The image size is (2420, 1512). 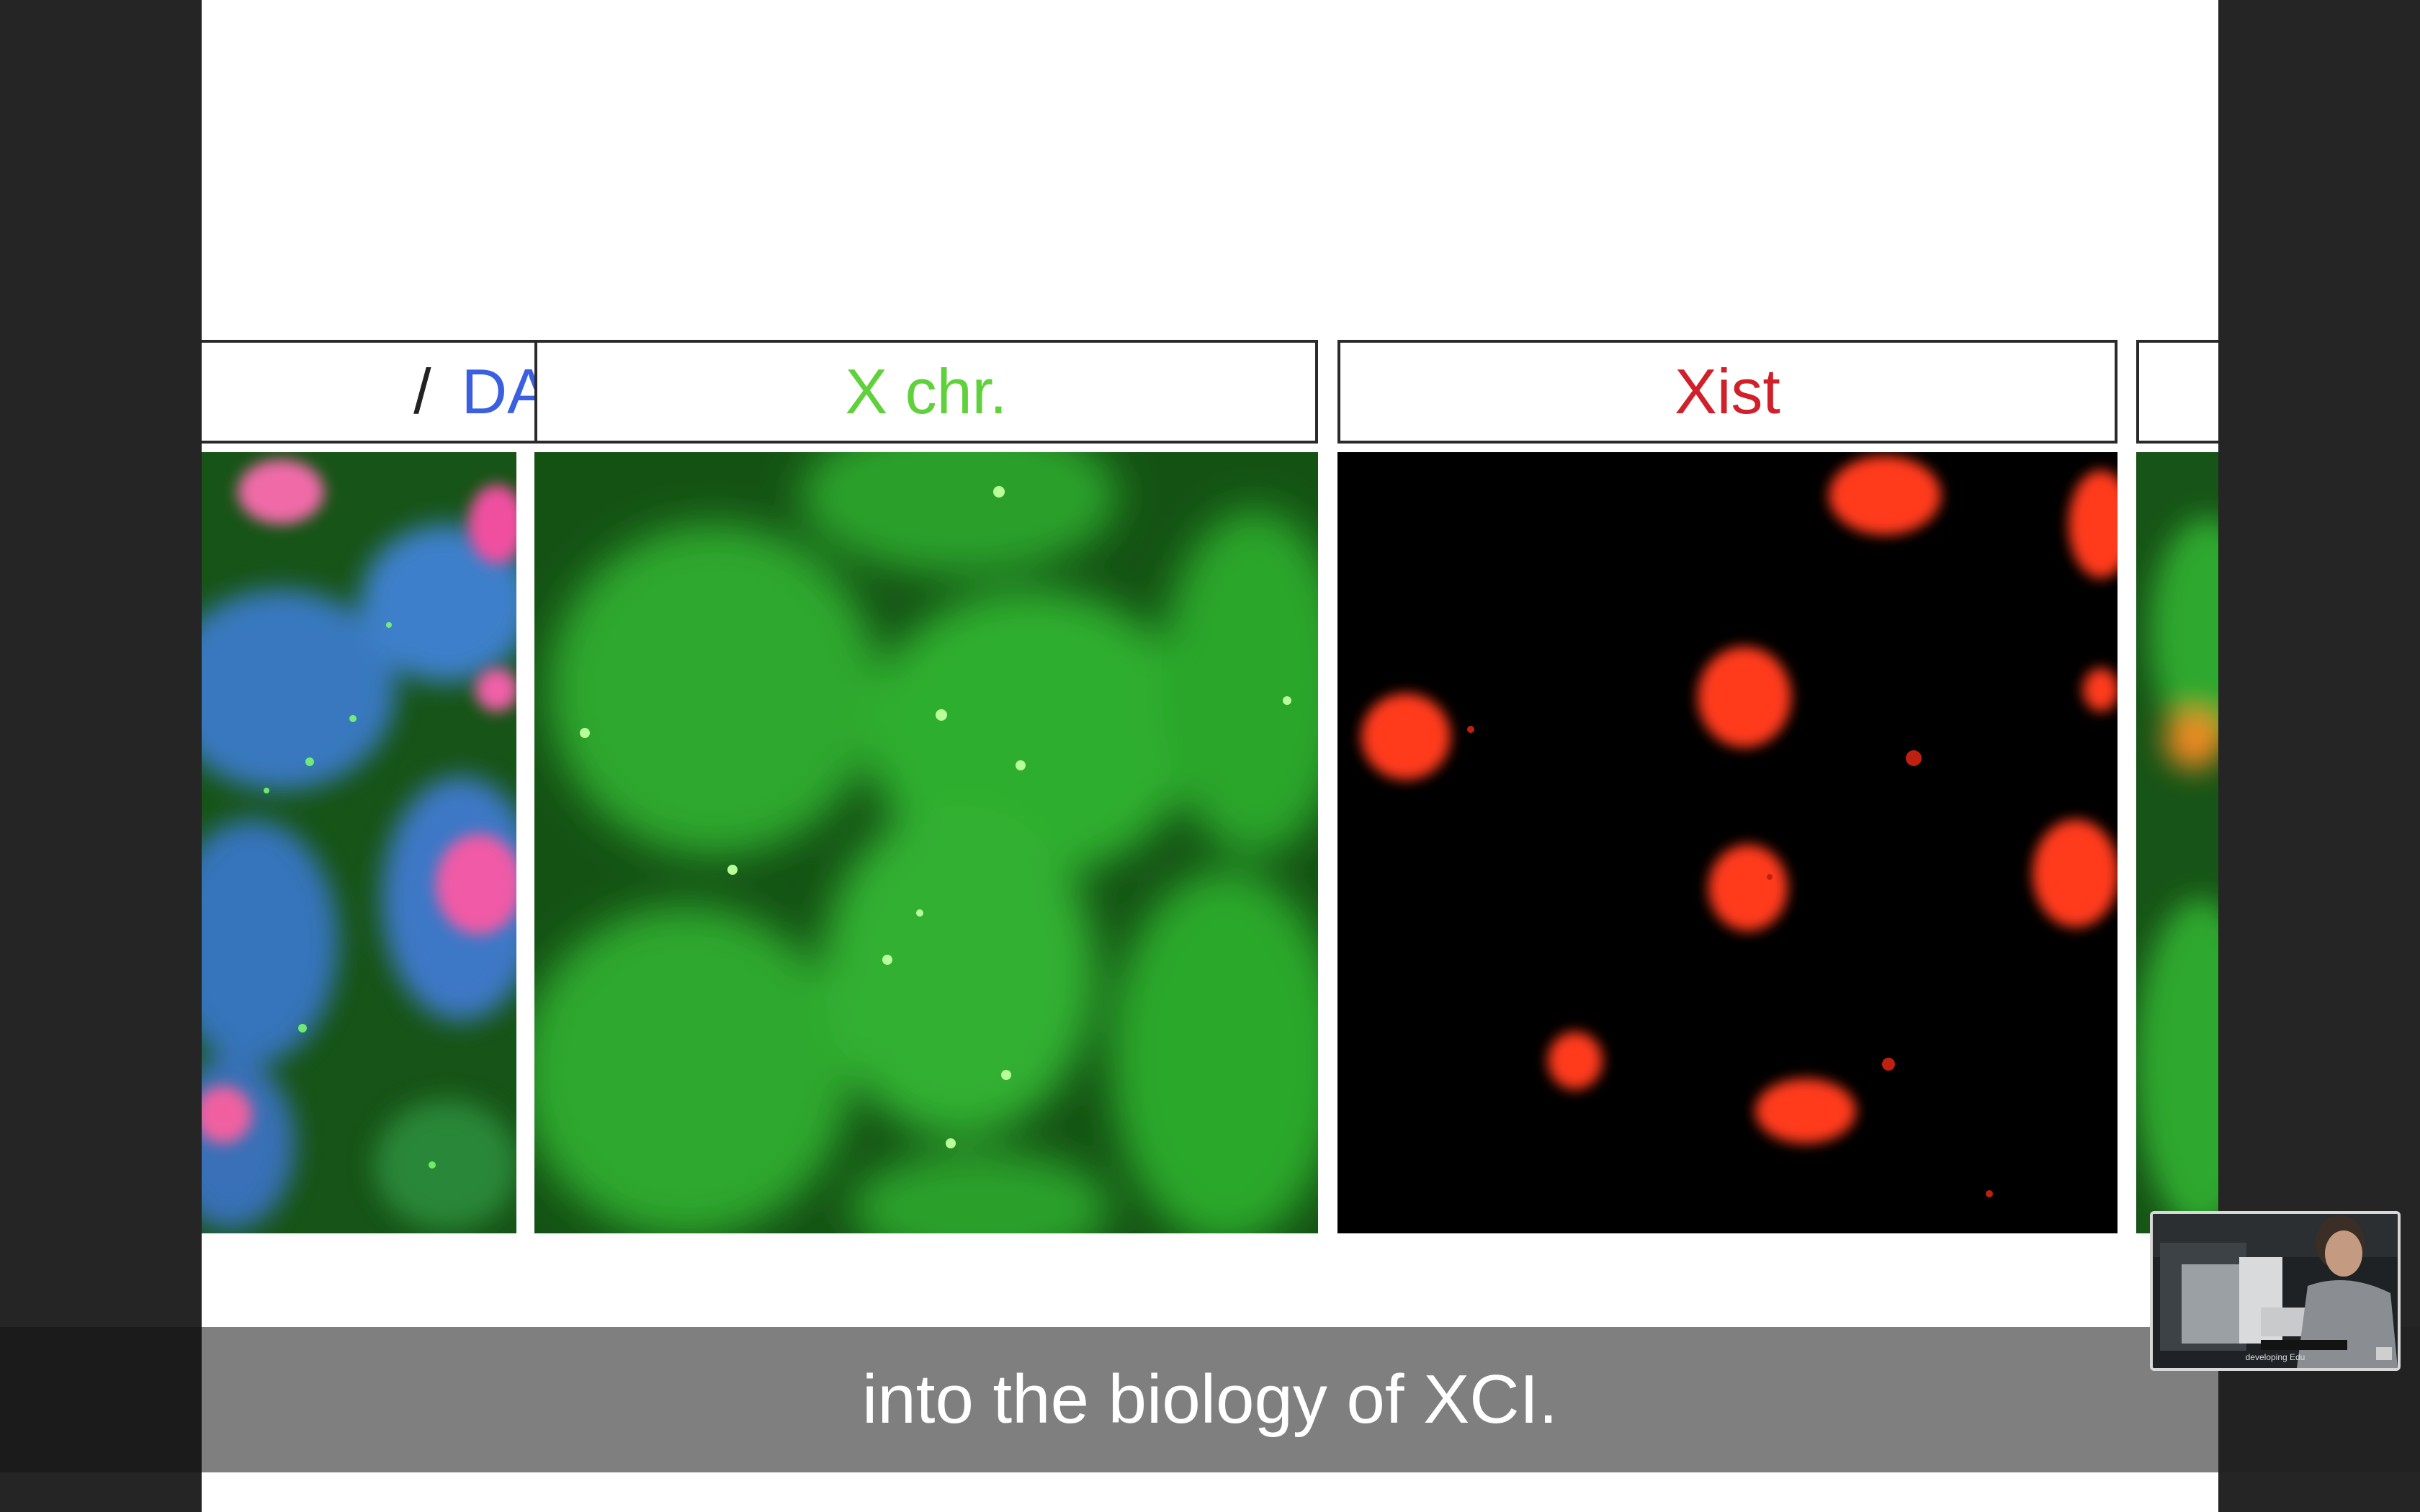 I want to click on label-slash: /, so click(x=422, y=391).